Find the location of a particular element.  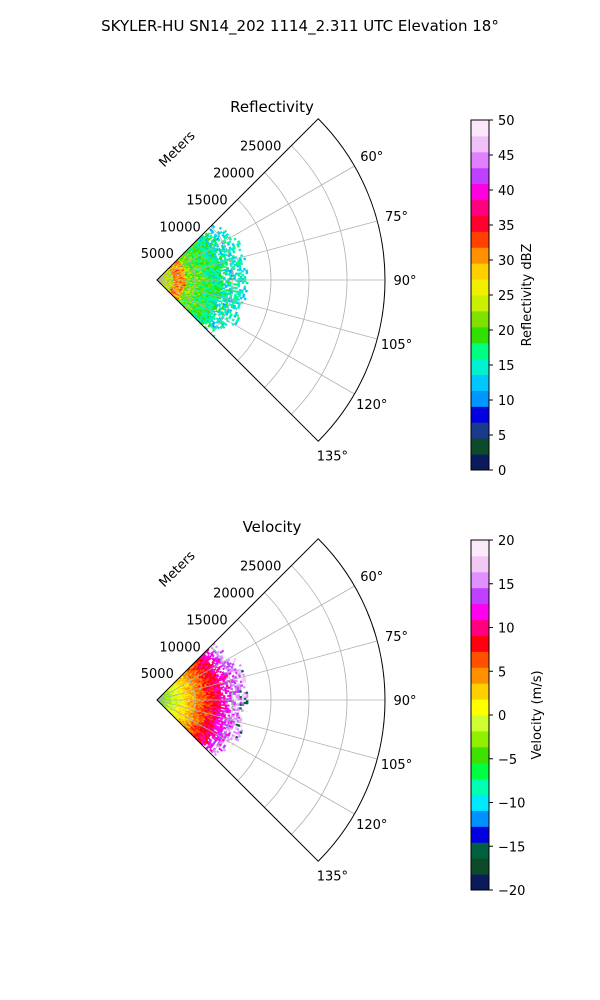

reflectivity-polar-grid is located at coordinates (271, 280).